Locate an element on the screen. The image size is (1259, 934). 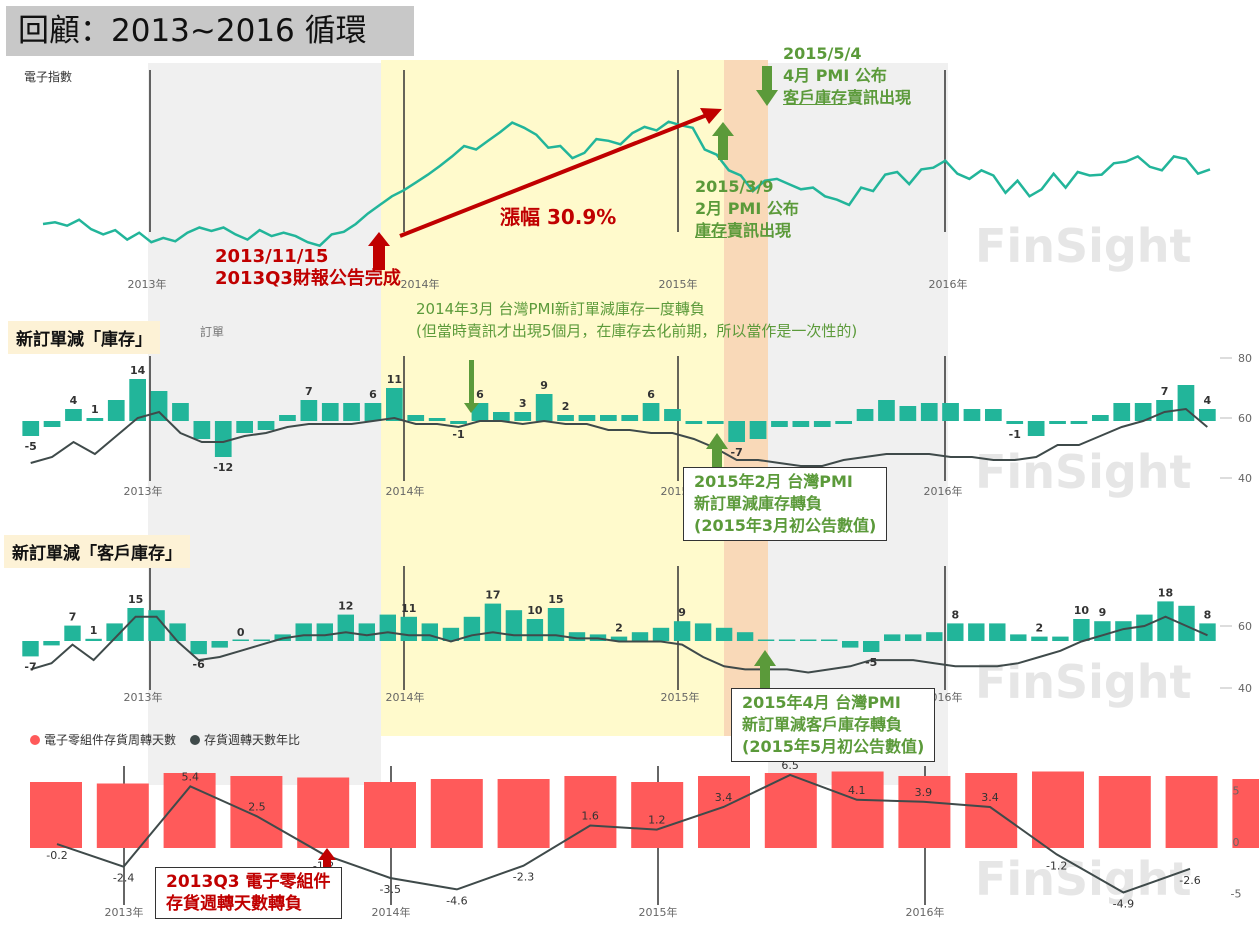
p2-label-7: 11 is located at coordinates (394, 379).